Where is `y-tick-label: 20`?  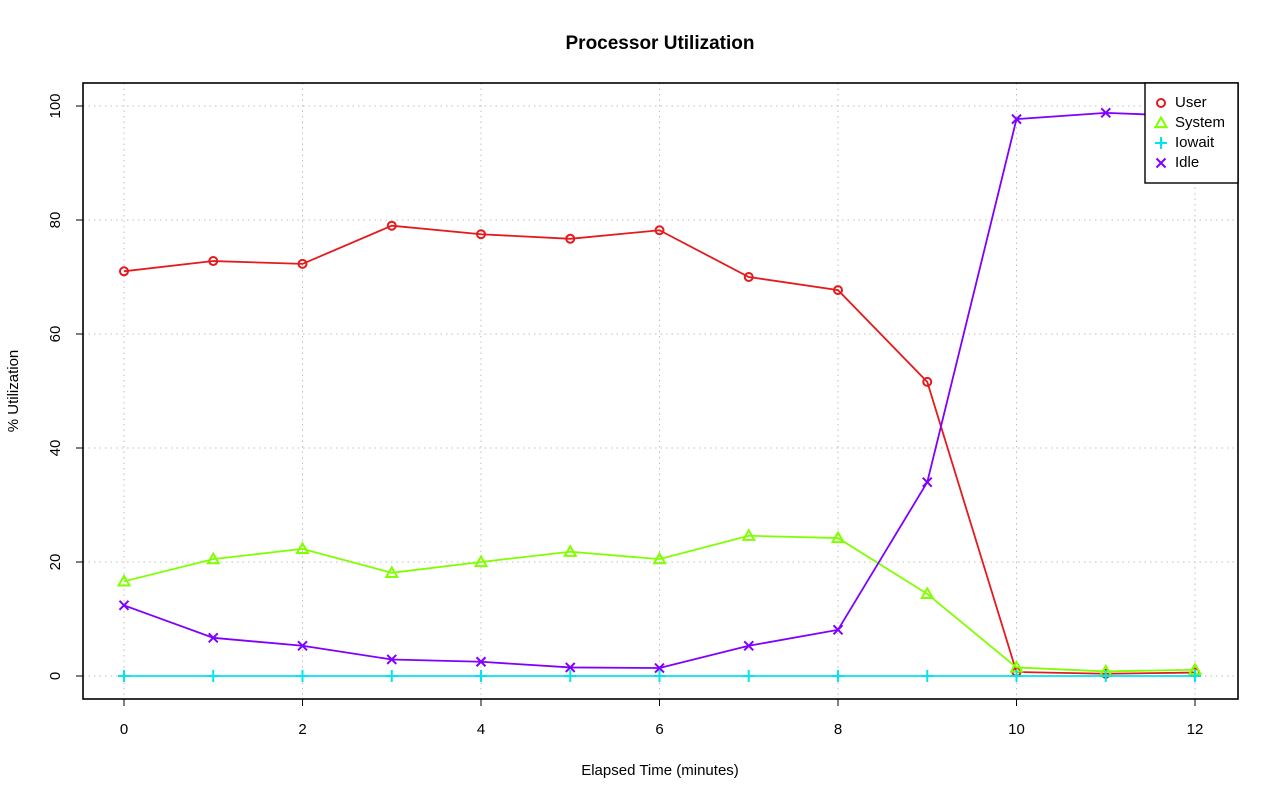
y-tick-label: 20 is located at coordinates (55, 562).